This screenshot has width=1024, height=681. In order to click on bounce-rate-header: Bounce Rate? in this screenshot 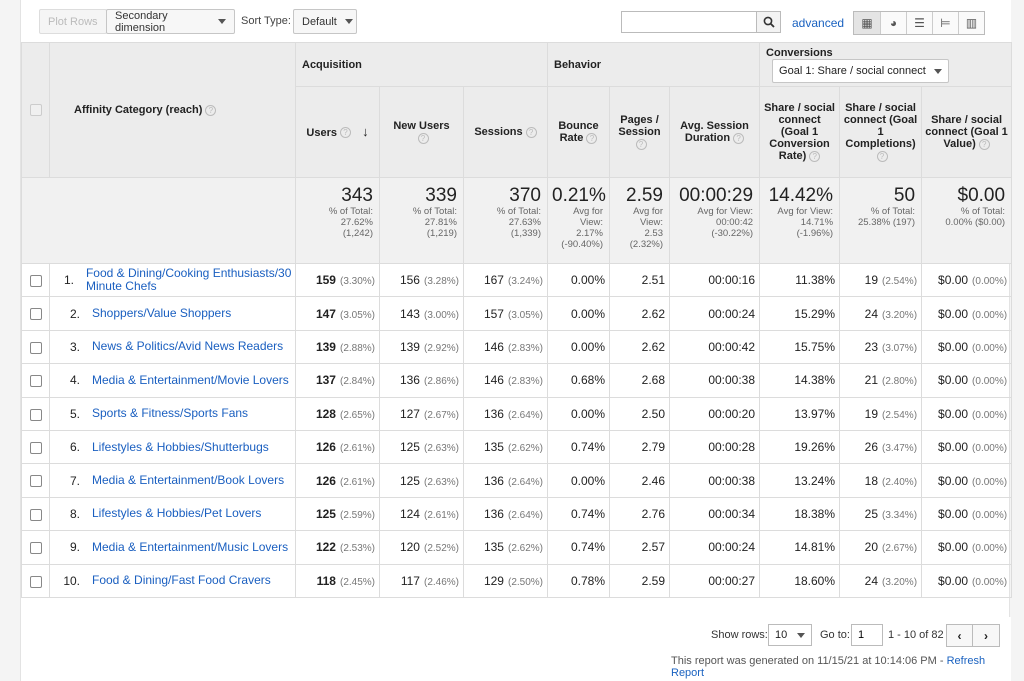, I will do `click(578, 132)`.